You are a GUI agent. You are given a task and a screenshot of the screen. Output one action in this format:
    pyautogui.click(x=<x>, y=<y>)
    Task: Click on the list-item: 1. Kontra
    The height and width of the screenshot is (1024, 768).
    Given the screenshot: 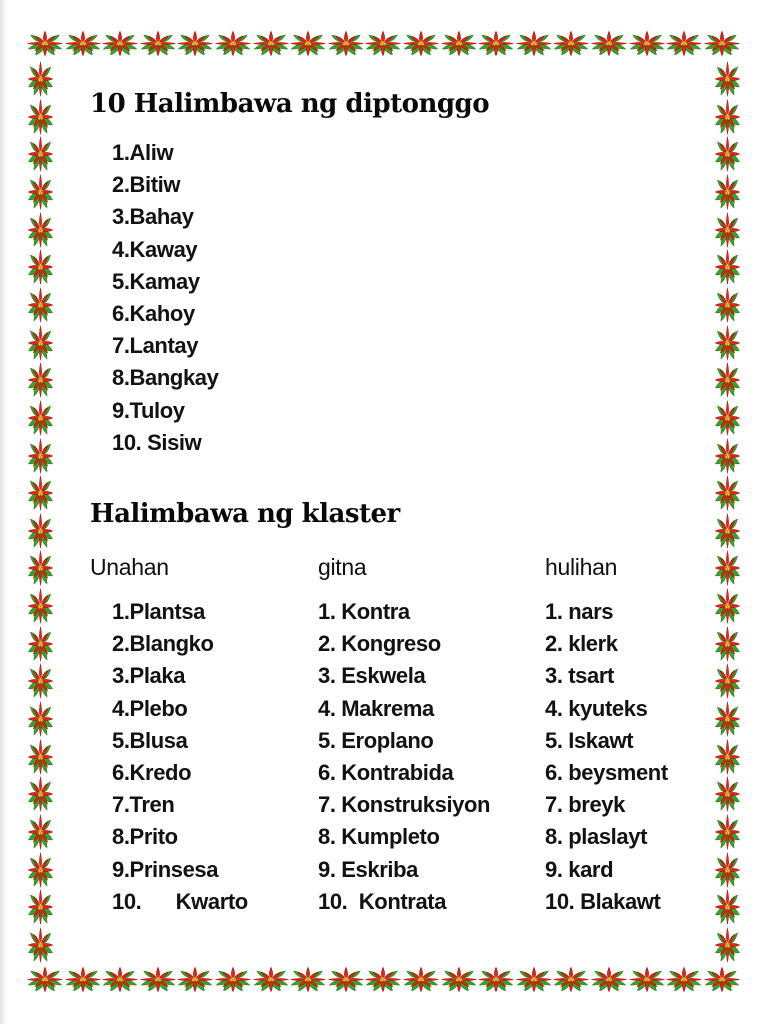 What is the action you would take?
    pyautogui.click(x=364, y=611)
    